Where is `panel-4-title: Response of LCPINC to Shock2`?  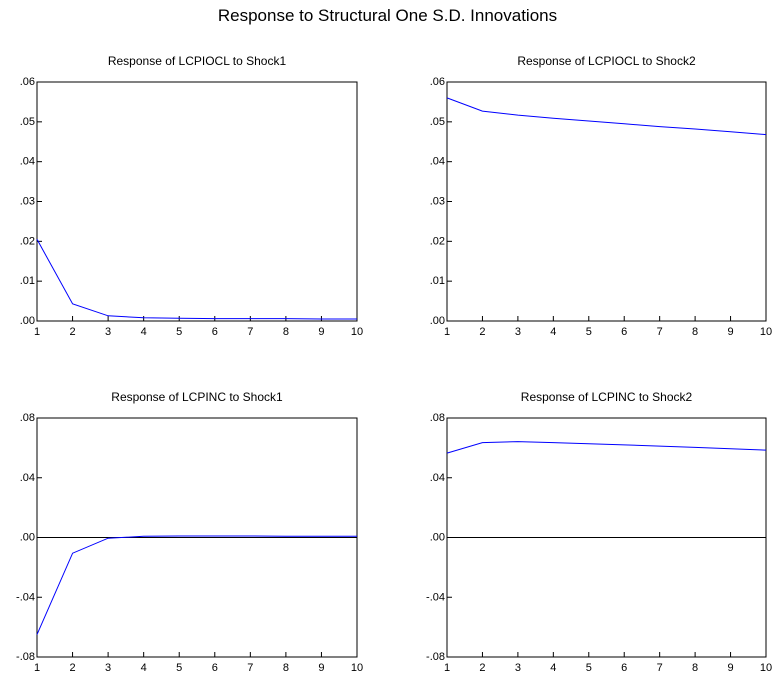
panel-4-title: Response of LCPINC to Shock2 is located at coordinates (607, 397).